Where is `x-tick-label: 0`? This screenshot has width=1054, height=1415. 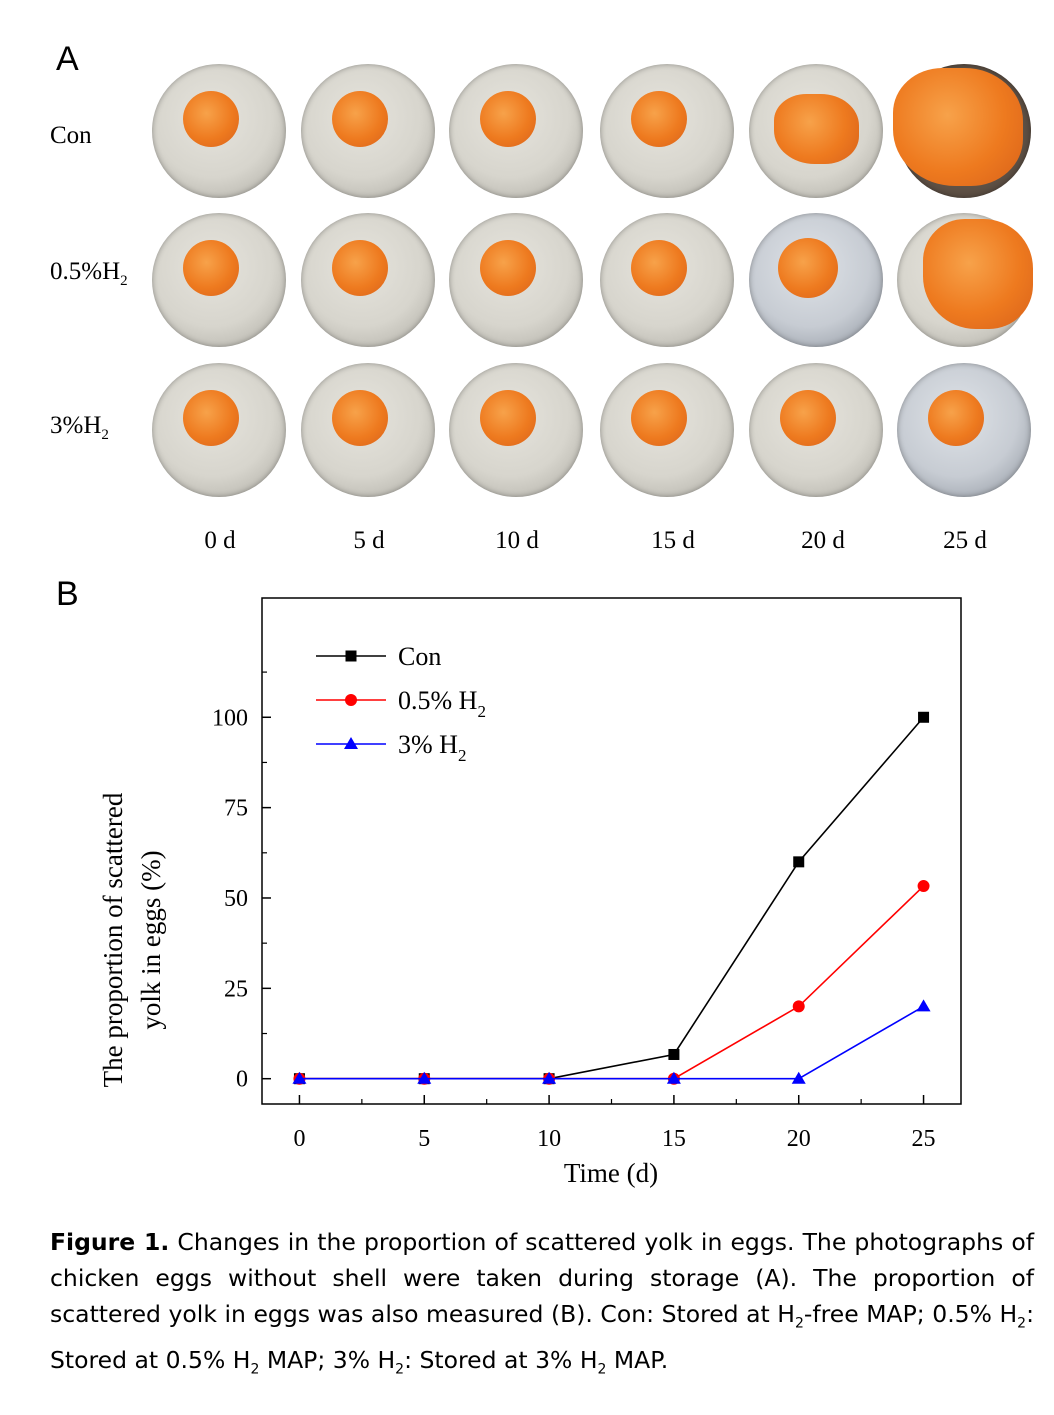 x-tick-label: 0 is located at coordinates (299, 1139).